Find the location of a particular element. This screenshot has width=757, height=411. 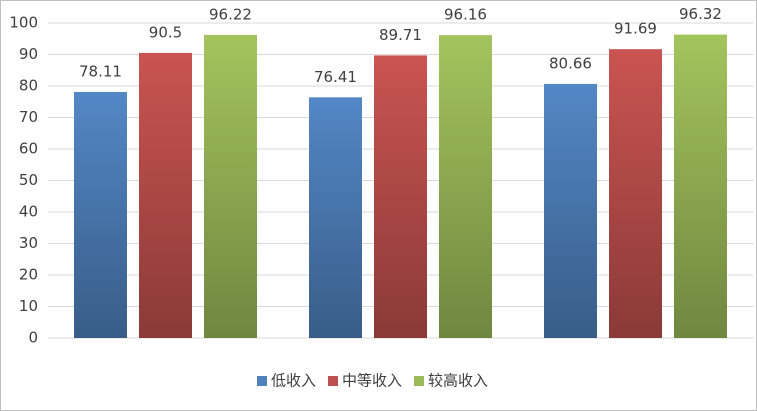

legend-label: 较高收入 is located at coordinates (458, 381).